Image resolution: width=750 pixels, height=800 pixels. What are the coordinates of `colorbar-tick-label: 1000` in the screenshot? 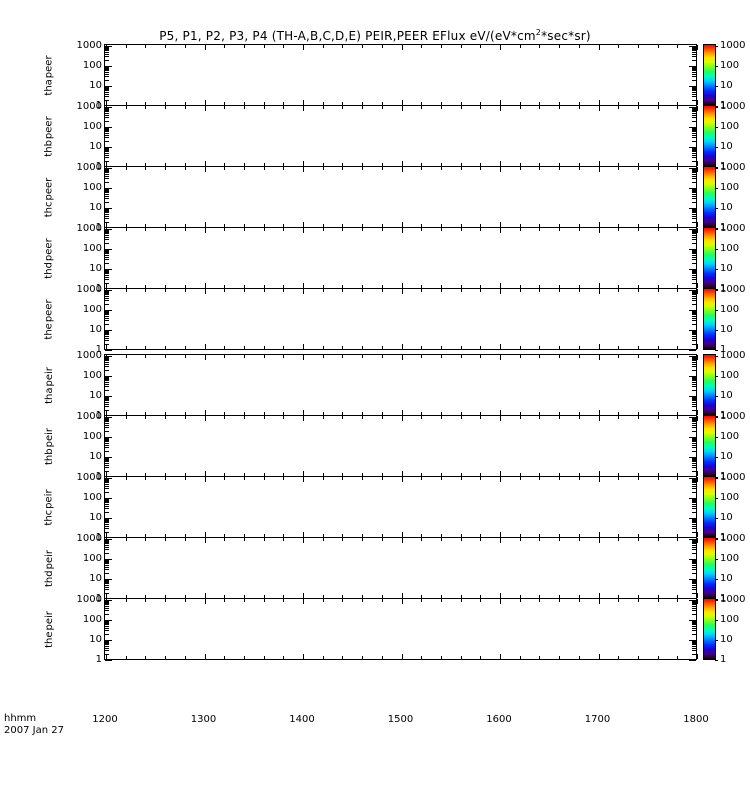 It's located at (733, 167).